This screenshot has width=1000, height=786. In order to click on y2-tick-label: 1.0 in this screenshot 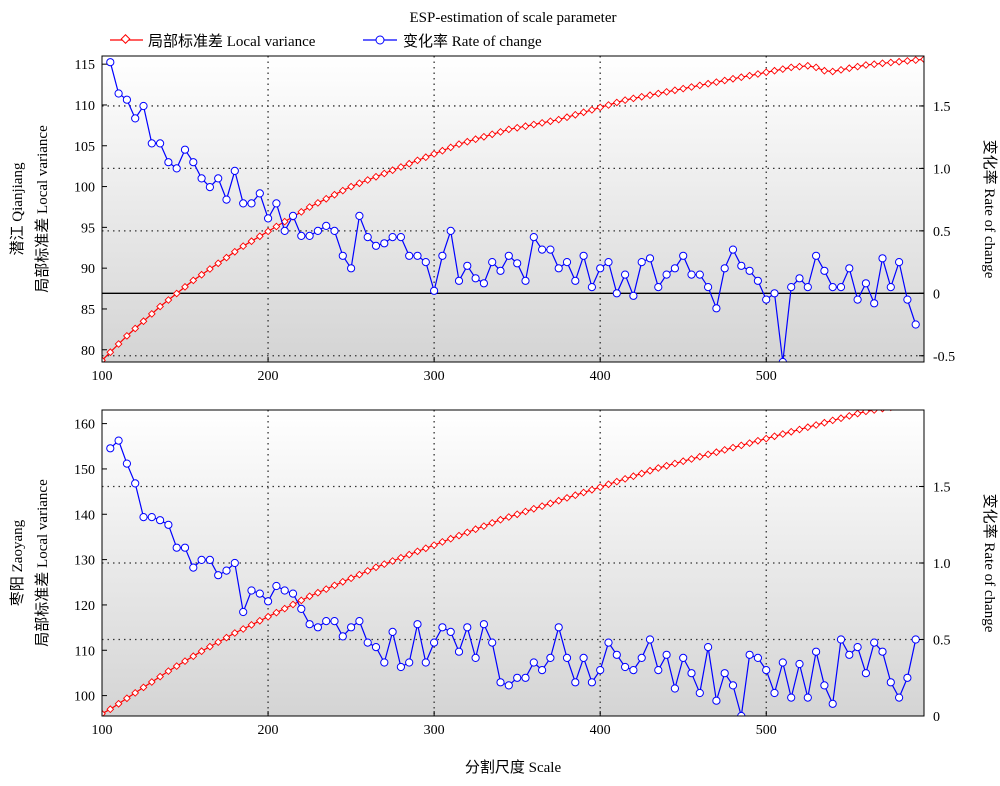, I will do `click(942, 169)`.